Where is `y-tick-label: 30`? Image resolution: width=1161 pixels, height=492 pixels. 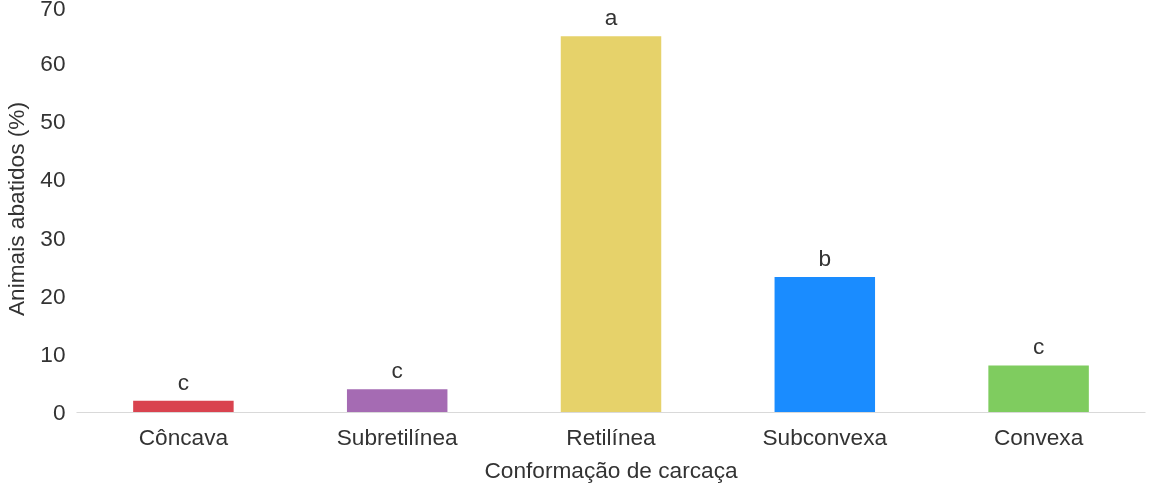 y-tick-label: 30 is located at coordinates (53, 237).